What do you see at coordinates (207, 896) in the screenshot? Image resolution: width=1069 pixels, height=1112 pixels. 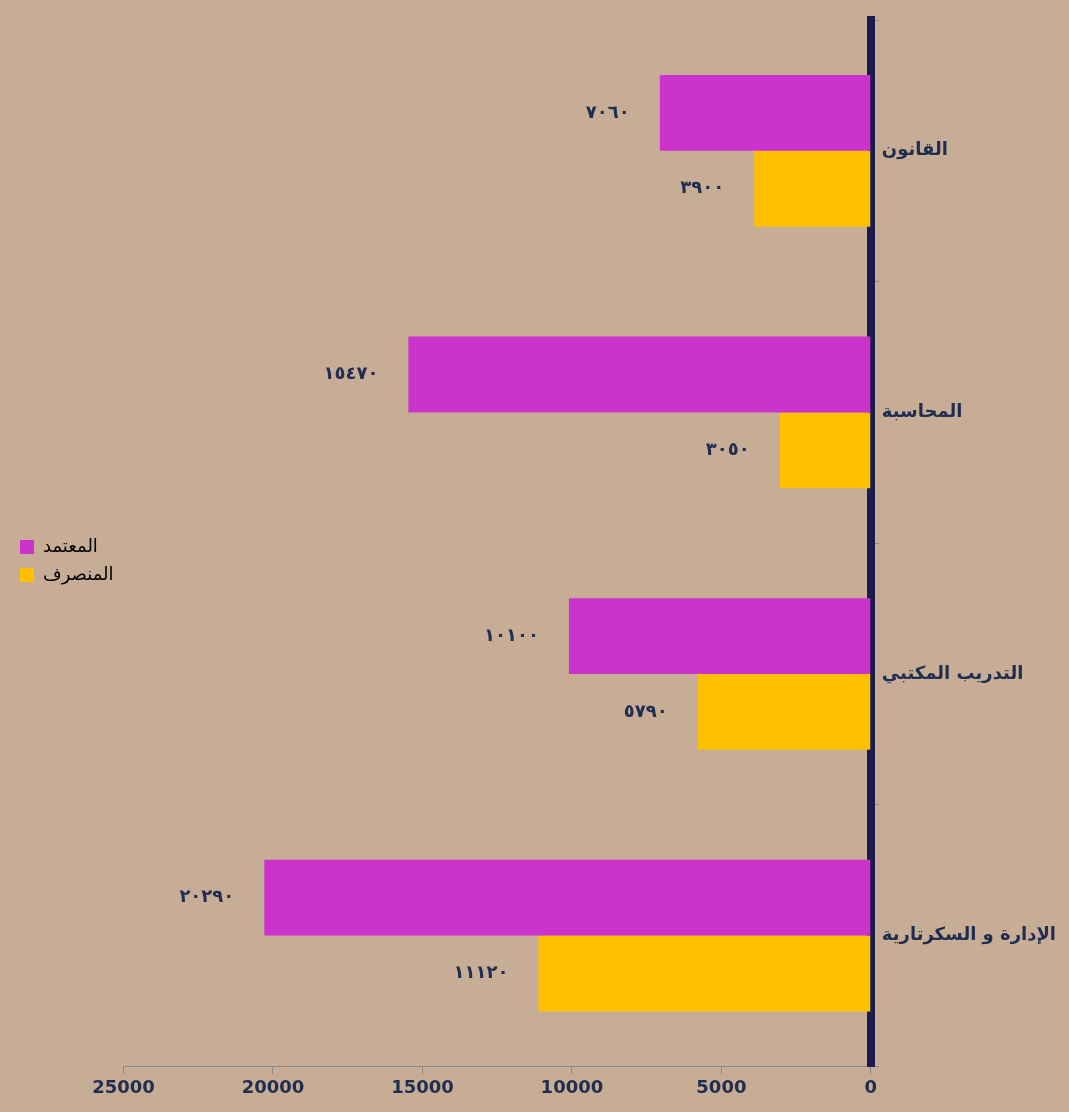 I see `data-label: ٢٠٢٩٠` at bounding box center [207, 896].